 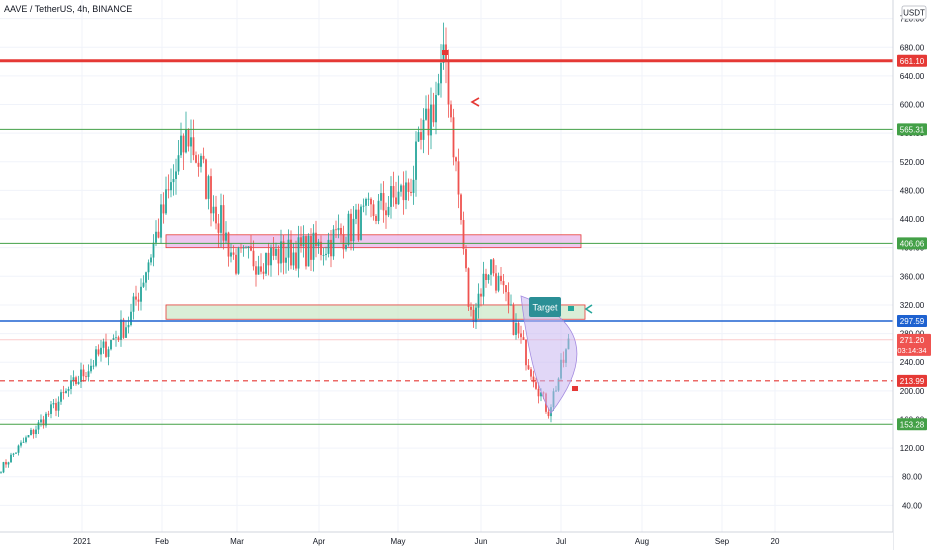 I want to click on level-565-label-bg, so click(x=912, y=129).